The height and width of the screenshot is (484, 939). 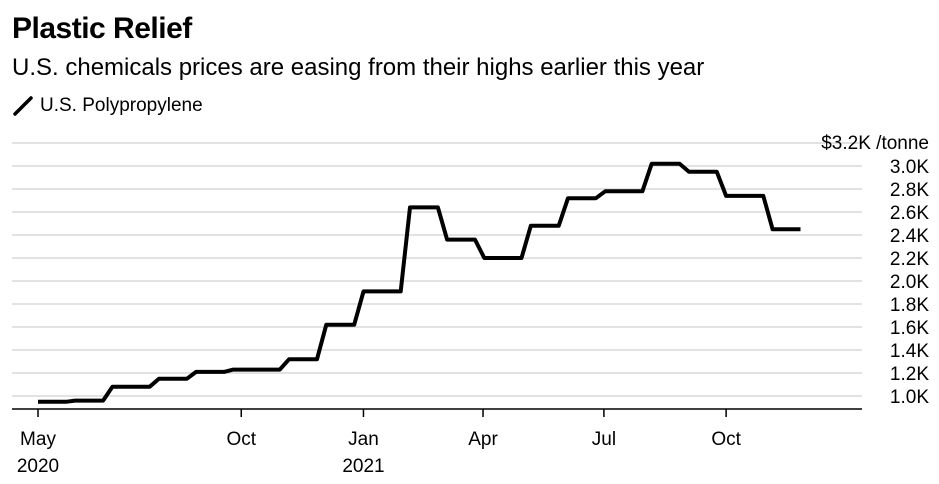 What do you see at coordinates (363, 466) in the screenshot?
I see `x-tick-year-label: 2021` at bounding box center [363, 466].